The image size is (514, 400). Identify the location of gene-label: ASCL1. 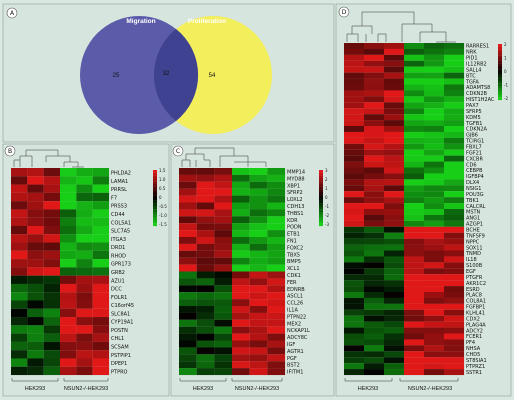
(295, 297).